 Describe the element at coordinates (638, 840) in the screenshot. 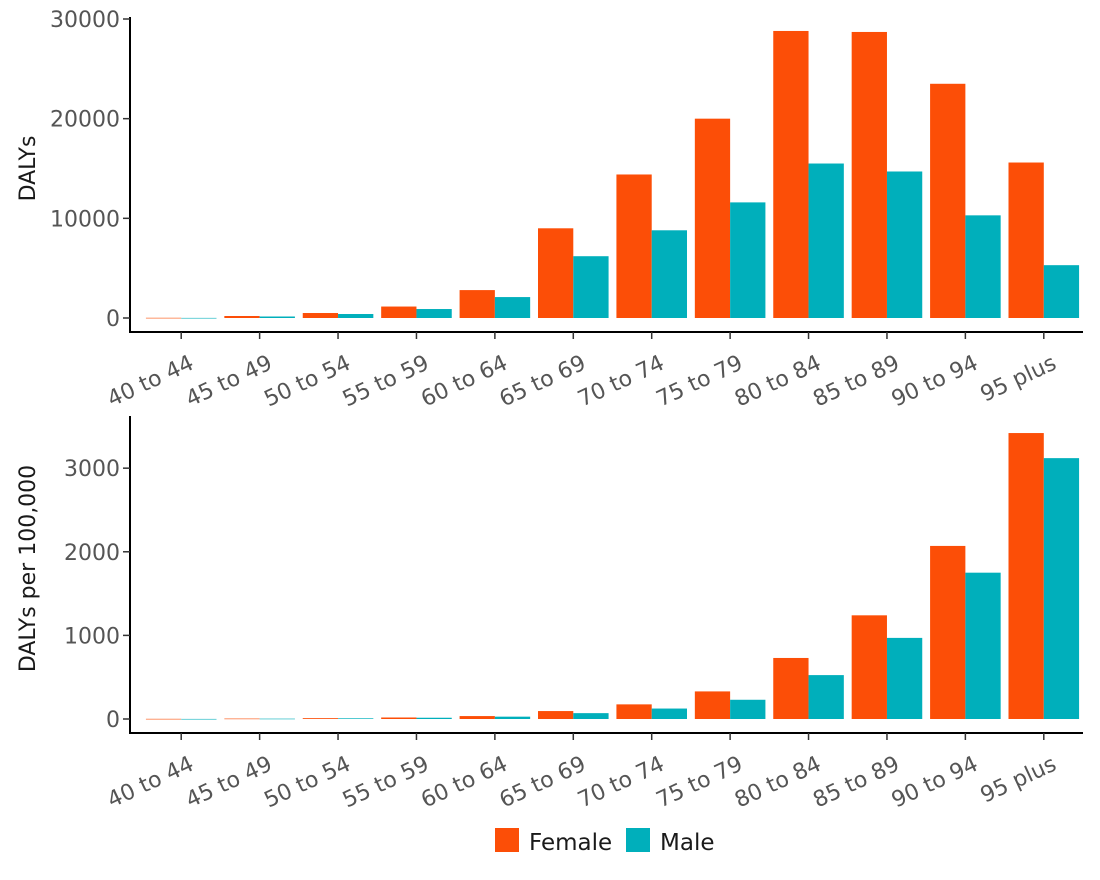

I see `legend-swatch-male` at that location.